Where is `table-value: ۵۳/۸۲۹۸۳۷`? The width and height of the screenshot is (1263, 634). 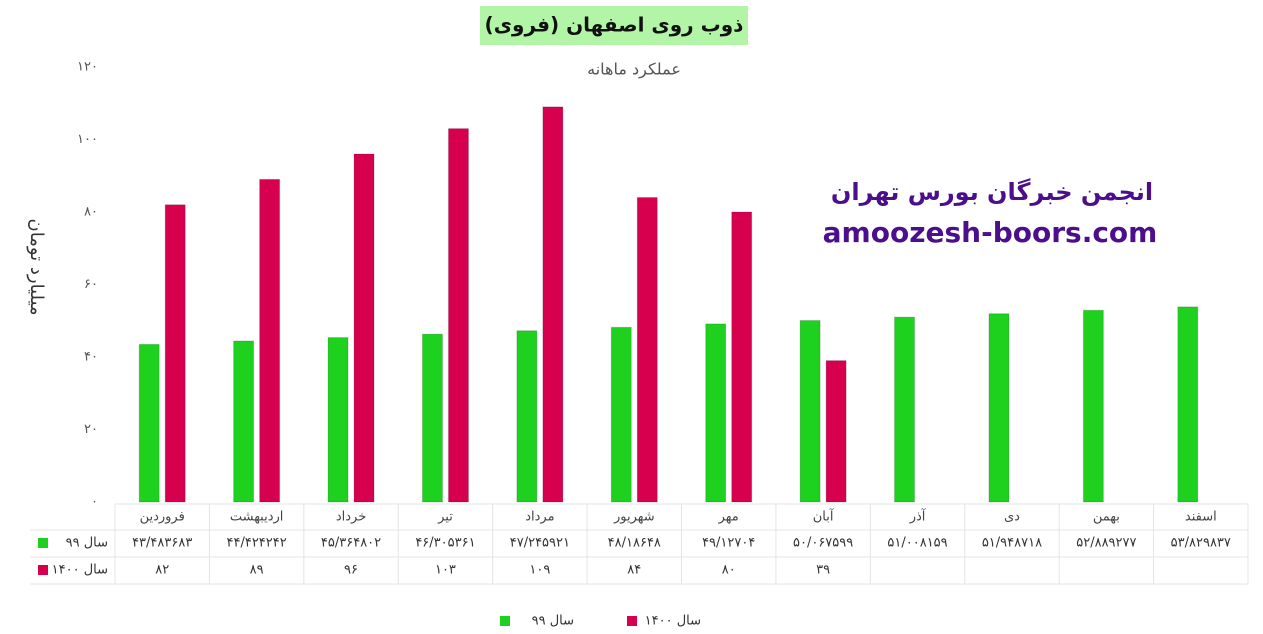
table-value: ۵۳/۸۲۹۸۳۷ is located at coordinates (1201, 543).